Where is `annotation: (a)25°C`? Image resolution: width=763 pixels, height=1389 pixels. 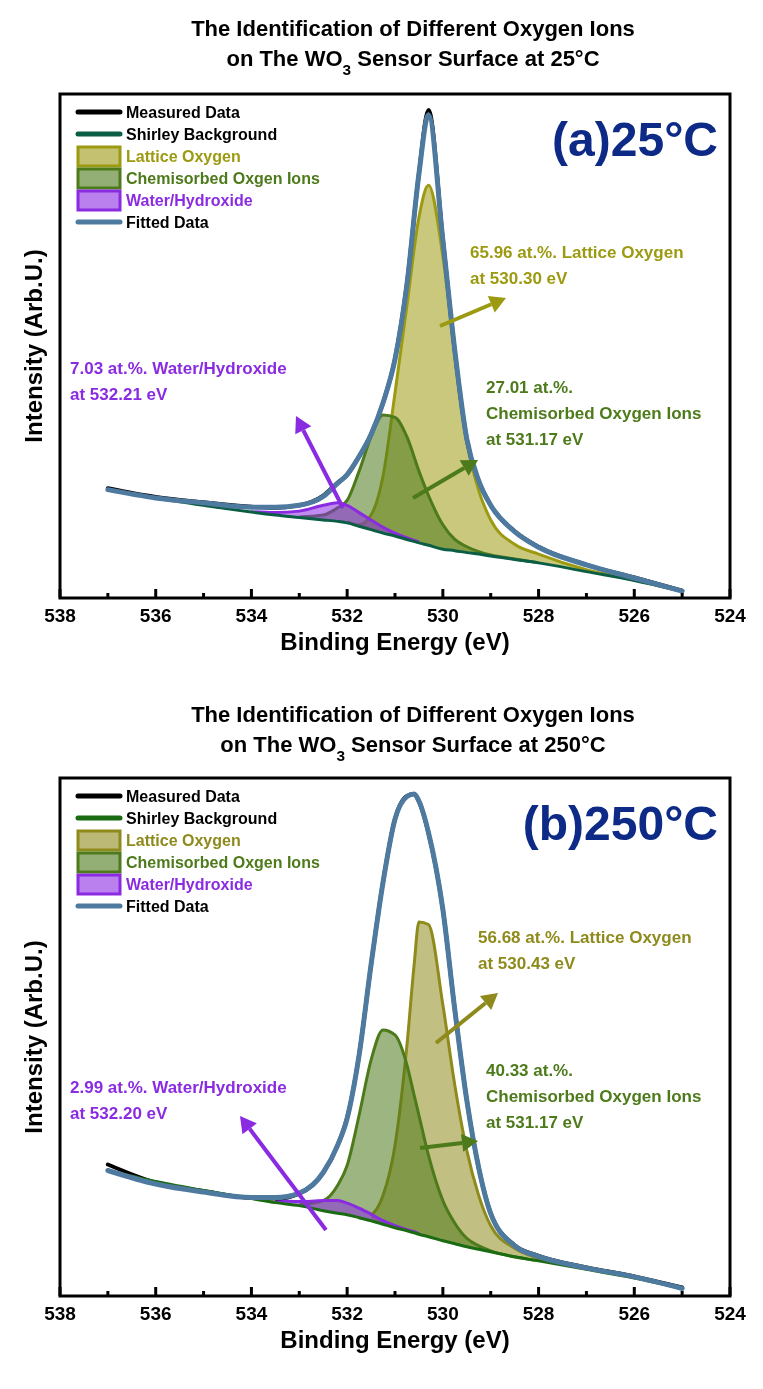 annotation: (a)25°C is located at coordinates (635, 139).